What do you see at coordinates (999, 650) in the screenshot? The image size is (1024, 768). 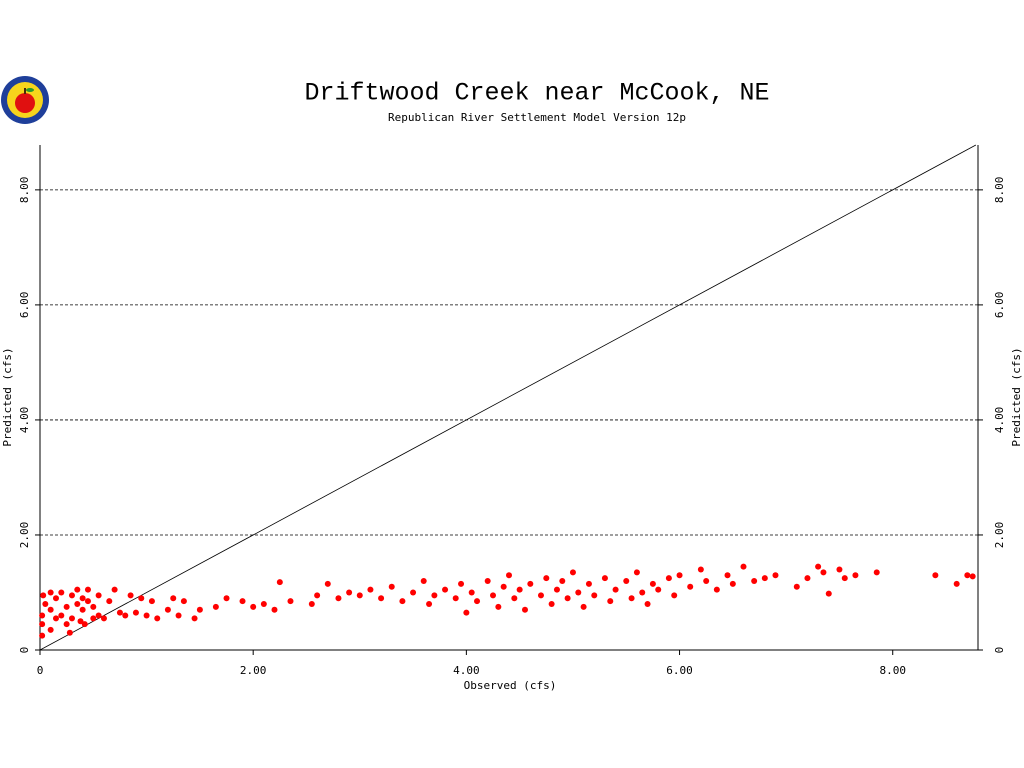 I see `y2-tick-label: 0` at bounding box center [999, 650].